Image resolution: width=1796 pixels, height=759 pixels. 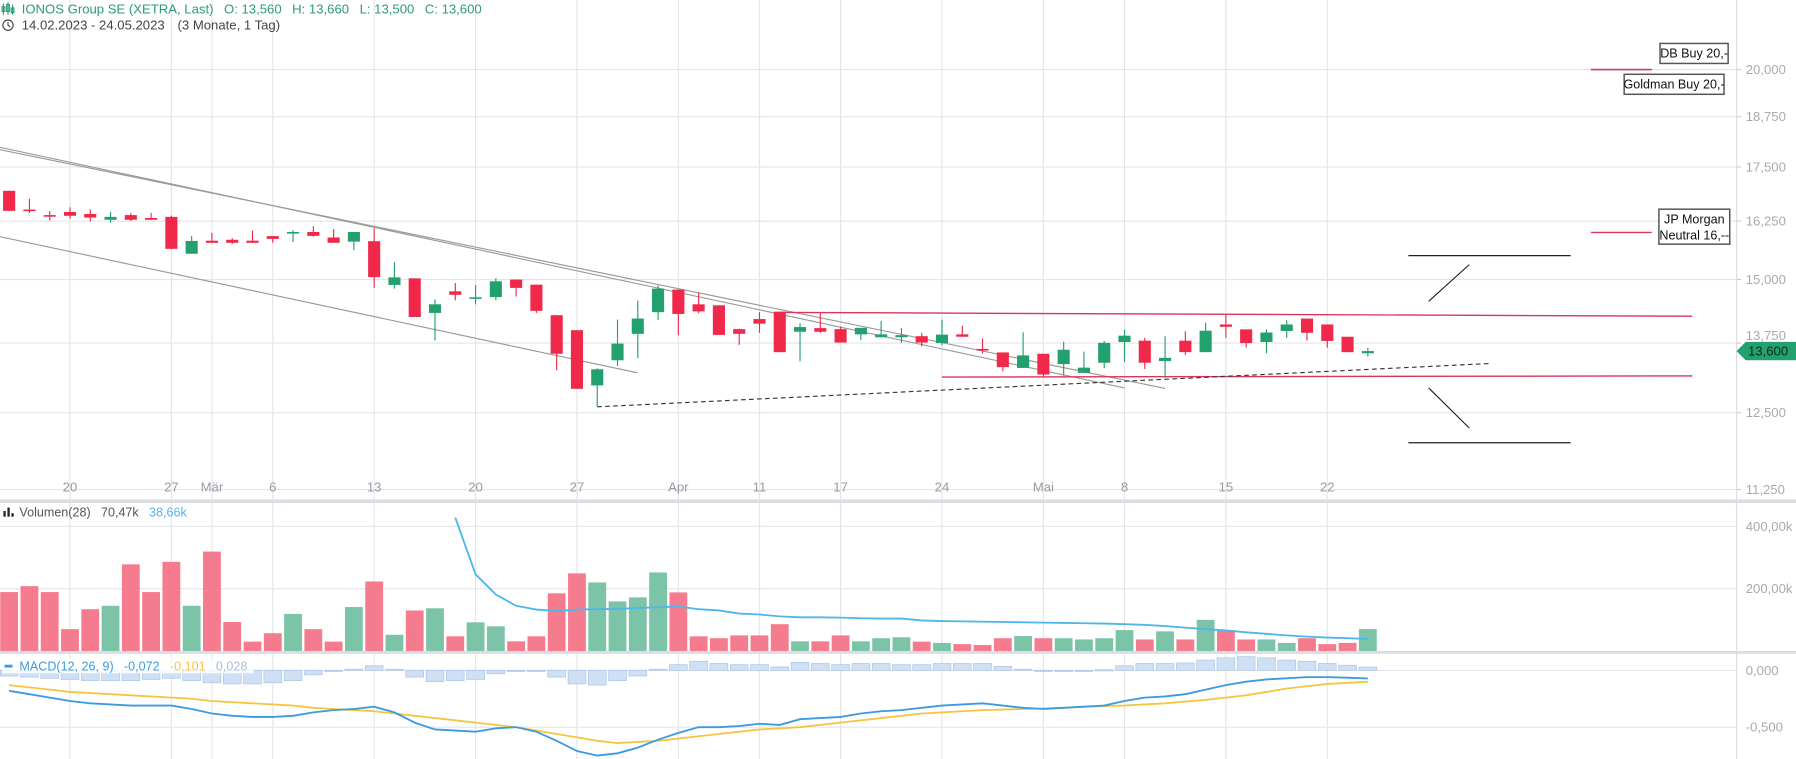 What do you see at coordinates (8, 25) in the screenshot?
I see `clock-icon` at bounding box center [8, 25].